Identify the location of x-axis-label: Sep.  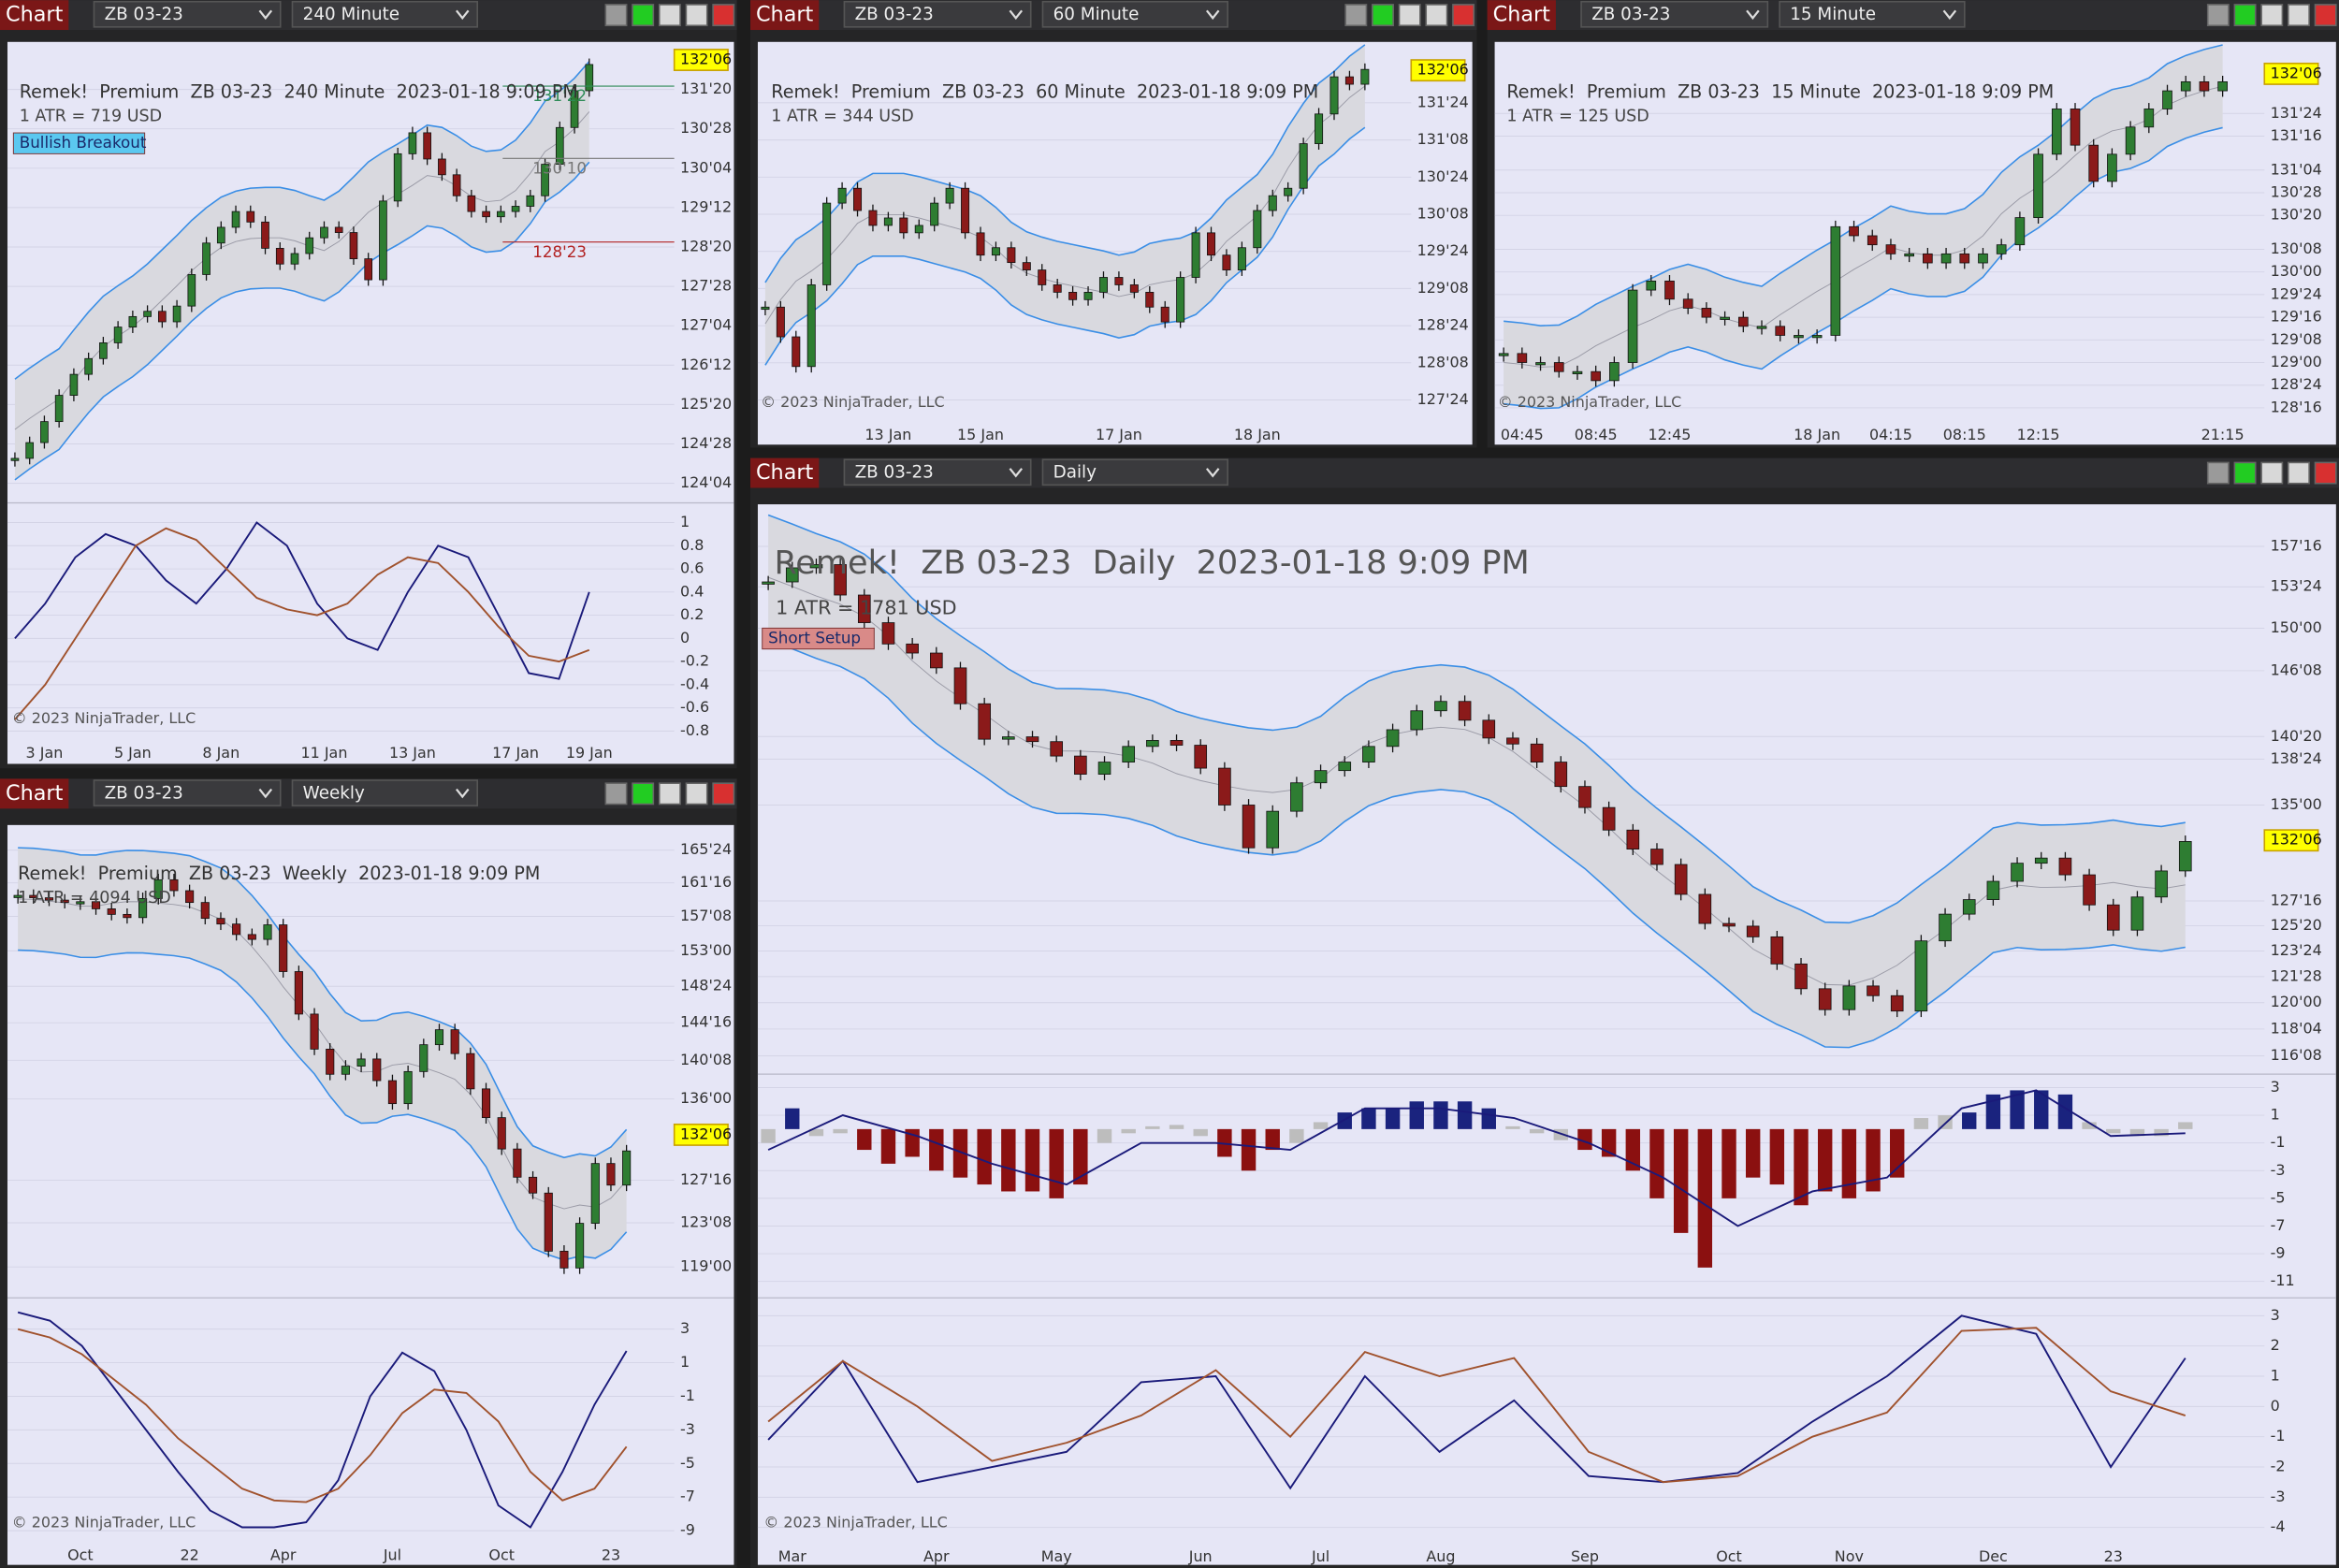
(1585, 1556).